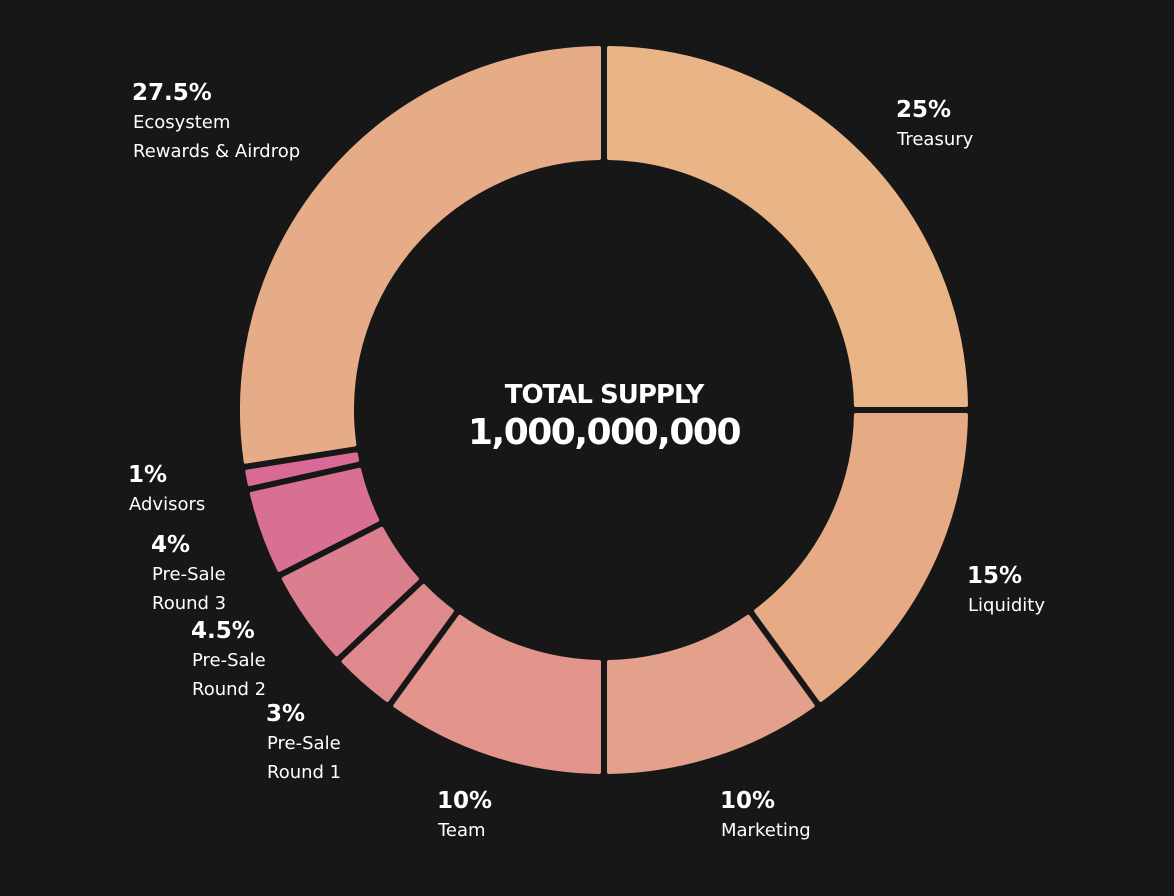  I want to click on center-value: 1,000,000,000, so click(604, 432).